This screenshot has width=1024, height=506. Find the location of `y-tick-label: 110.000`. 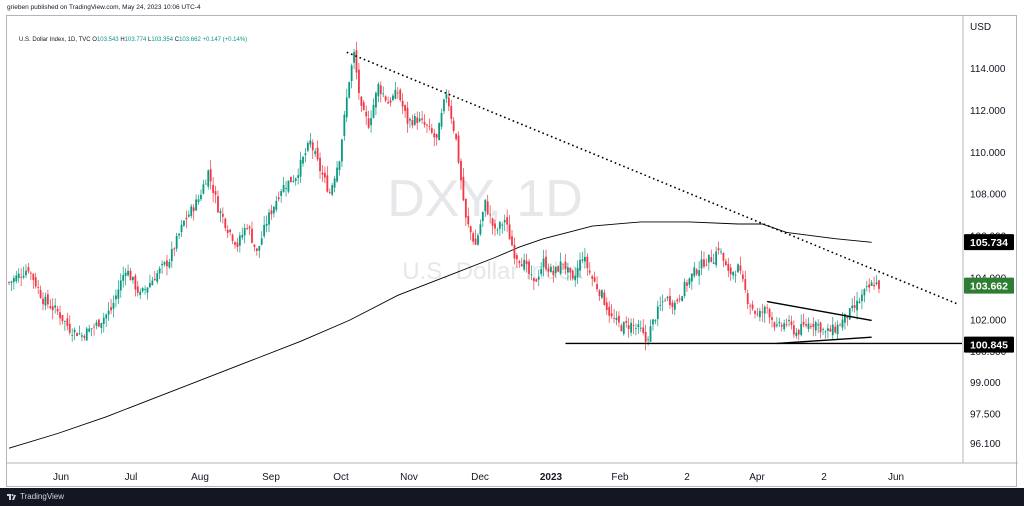

y-tick-label: 110.000 is located at coordinates (988, 153).